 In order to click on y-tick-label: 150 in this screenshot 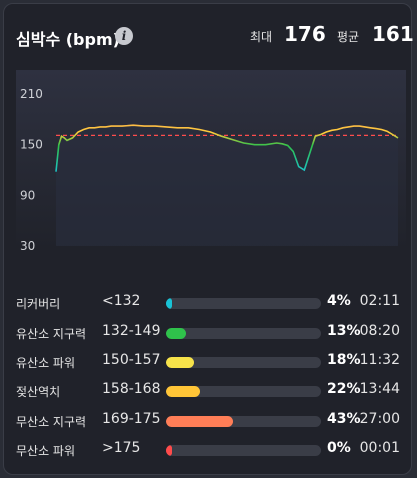, I will do `click(31, 145)`.